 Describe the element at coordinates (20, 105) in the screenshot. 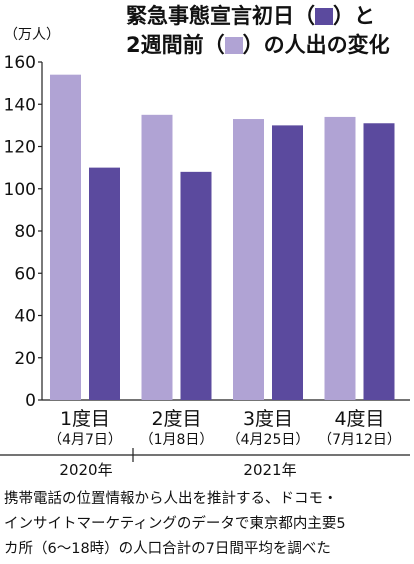

I see `y-tick-label: 140` at that location.